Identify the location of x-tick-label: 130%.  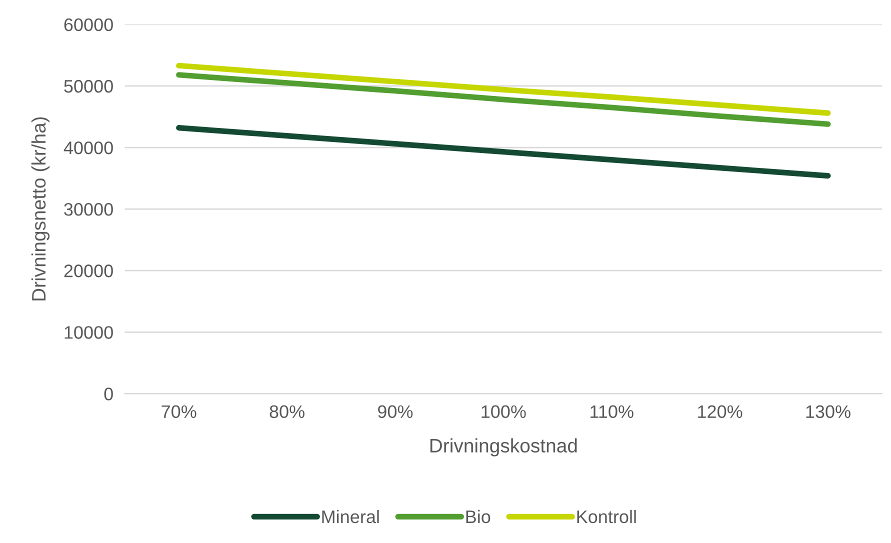
(828, 411).